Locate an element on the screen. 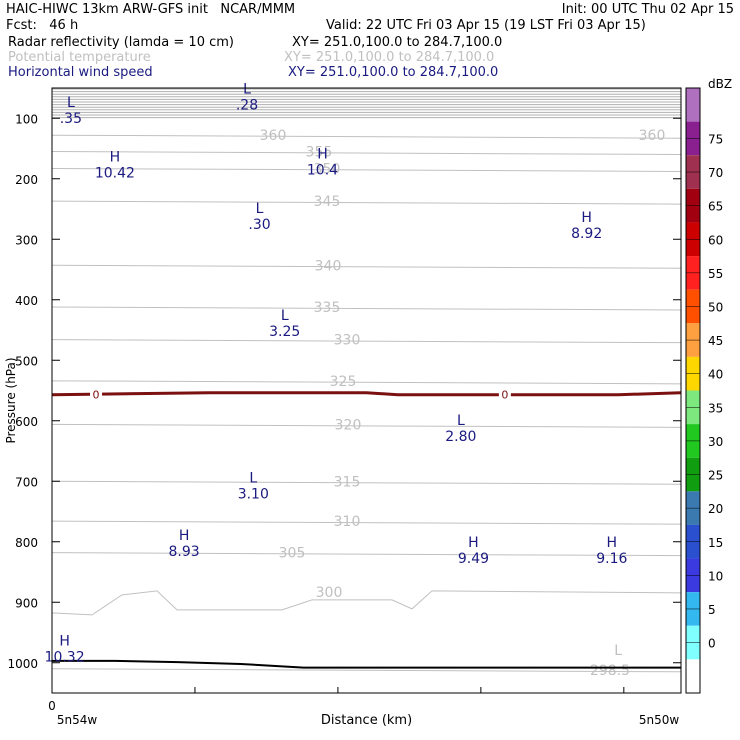 Image resolution: width=740 pixels, height=740 pixels. colorbar-value: 0 is located at coordinates (712, 644).